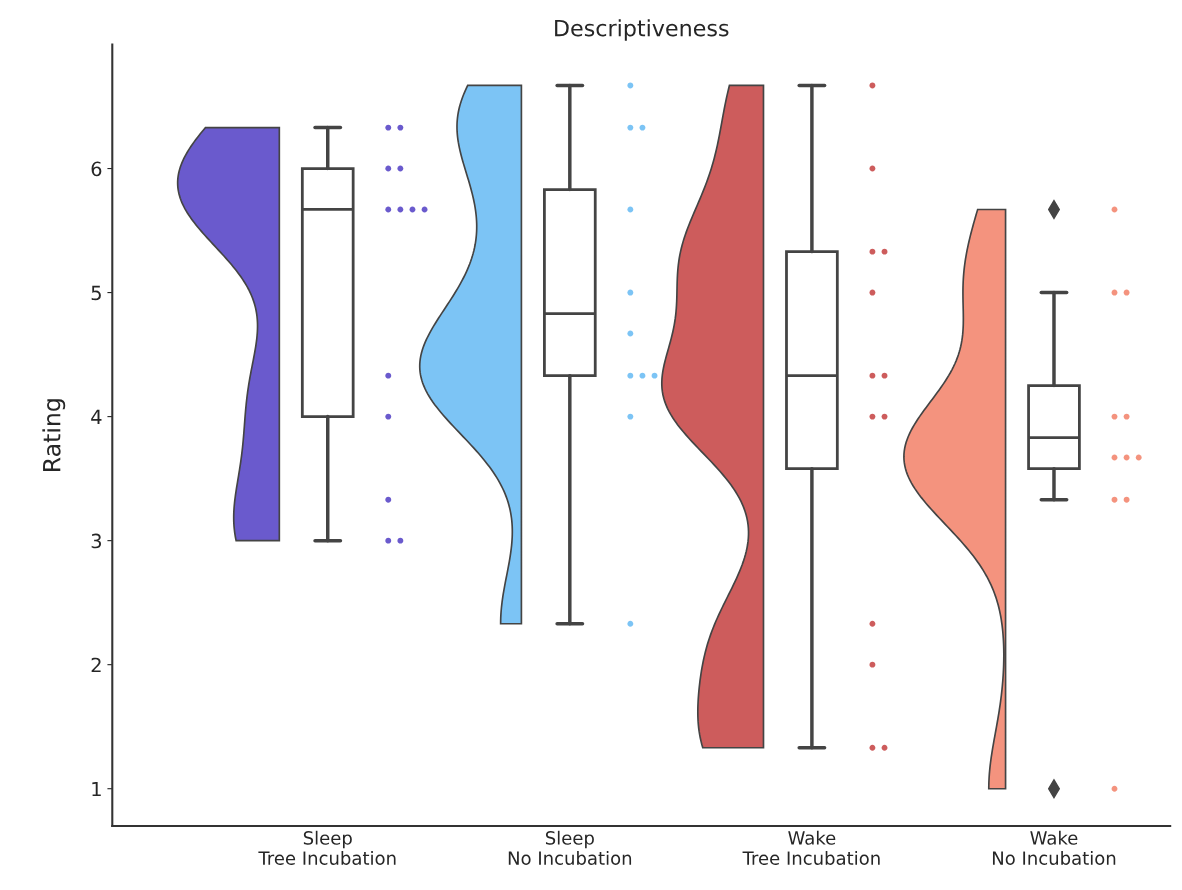 This screenshot has width=1182, height=890. What do you see at coordinates (642, 30) in the screenshot?
I see `chart-title: Descriptiveness` at bounding box center [642, 30].